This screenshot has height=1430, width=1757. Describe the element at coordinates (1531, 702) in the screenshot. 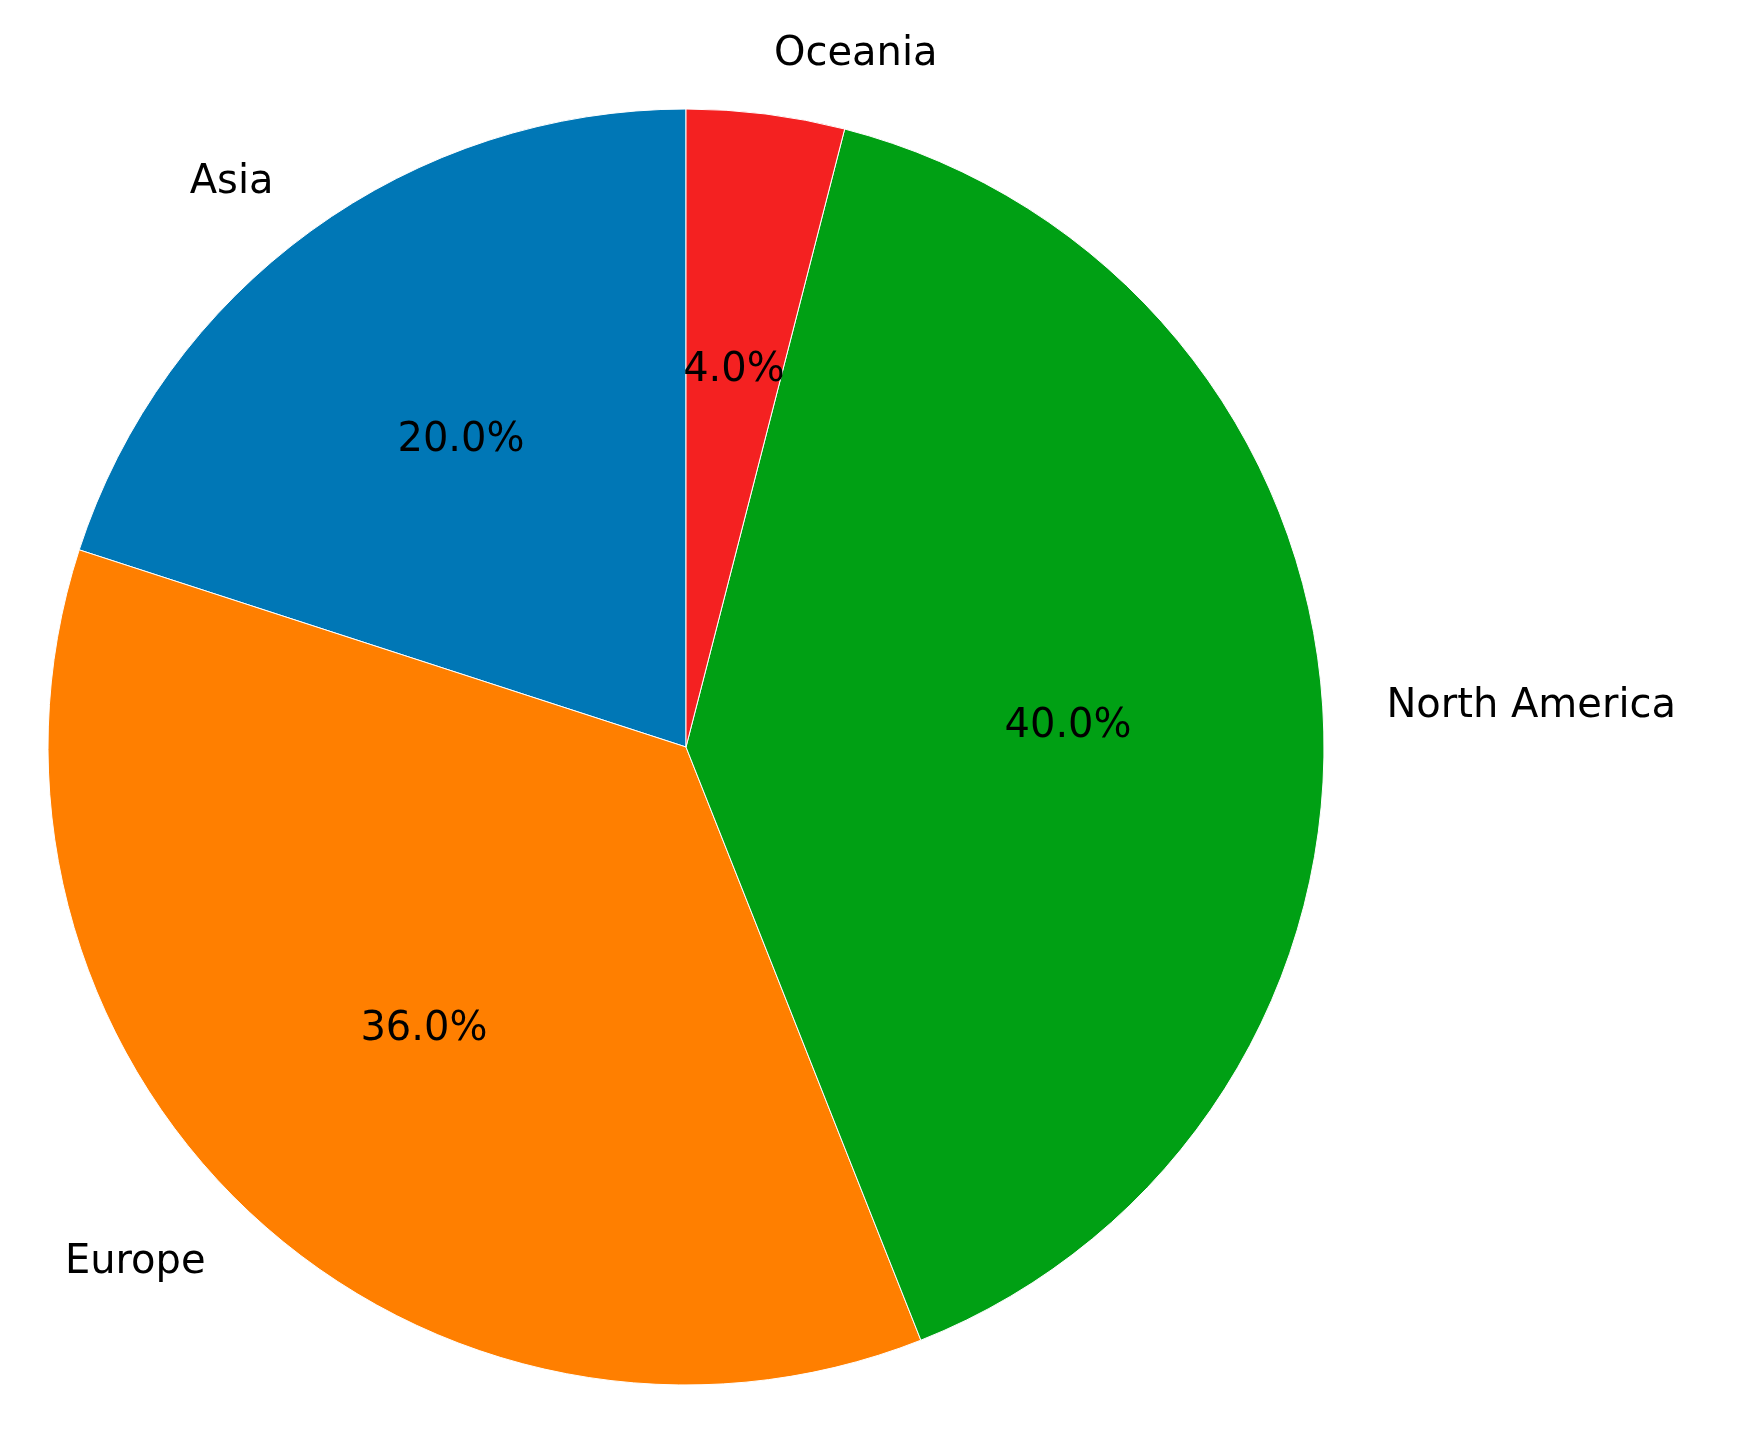

I see `slice-label: North America` at that location.